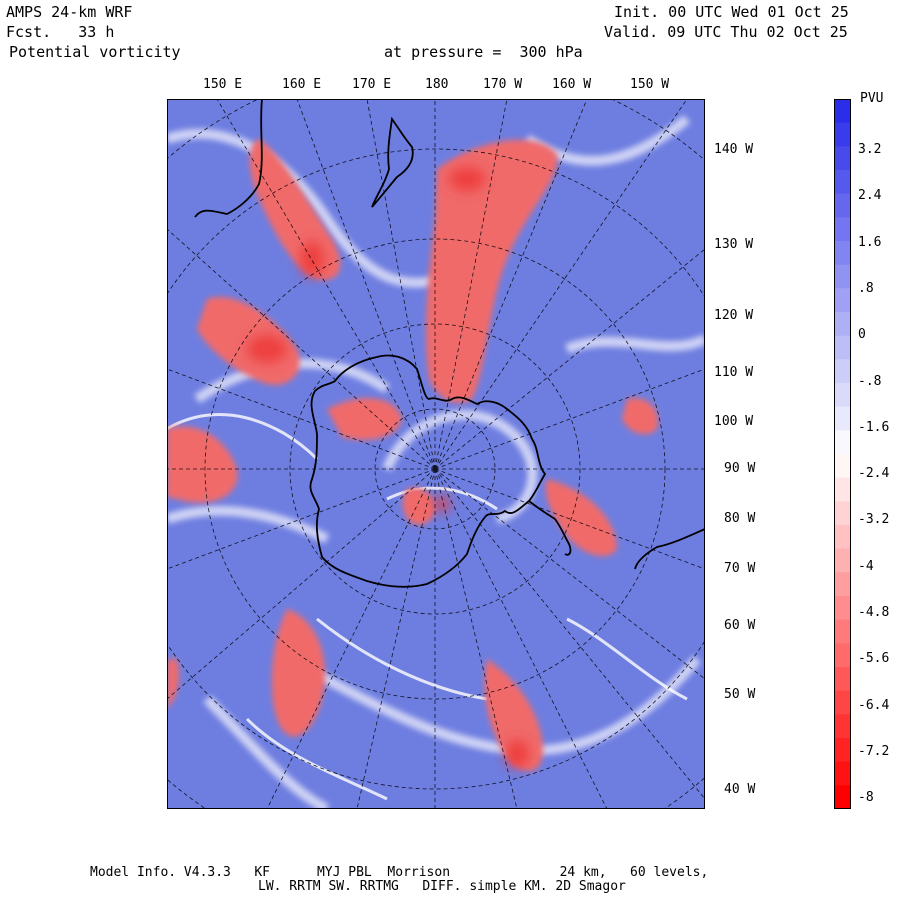  What do you see at coordinates (870, 149) in the screenshot?
I see `legend-label: 3.2` at bounding box center [870, 149].